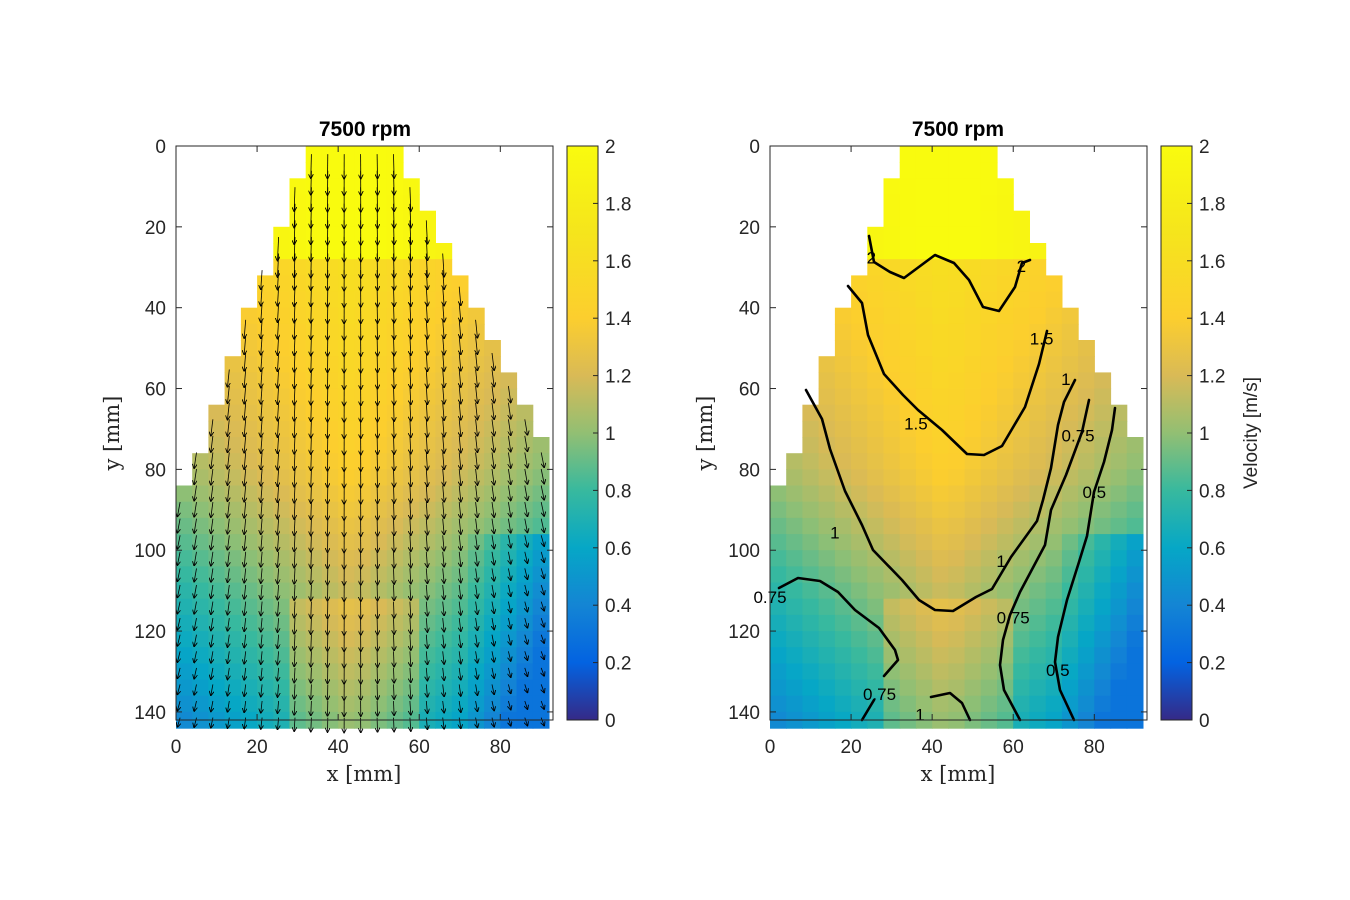 The width and height of the screenshot is (1350, 900). I want to click on colorbar-tick-label: 0, so click(610, 721).